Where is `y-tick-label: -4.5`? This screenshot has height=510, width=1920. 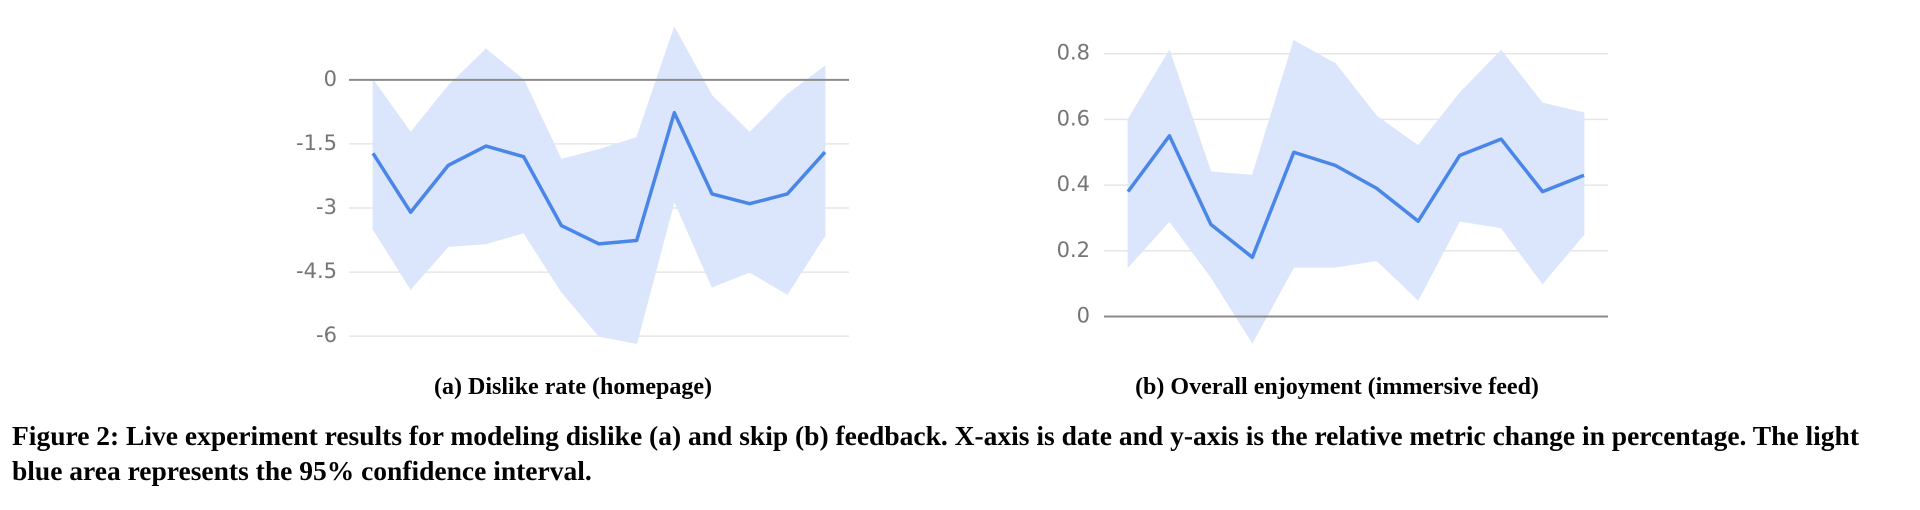 y-tick-label: -4.5 is located at coordinates (316, 271).